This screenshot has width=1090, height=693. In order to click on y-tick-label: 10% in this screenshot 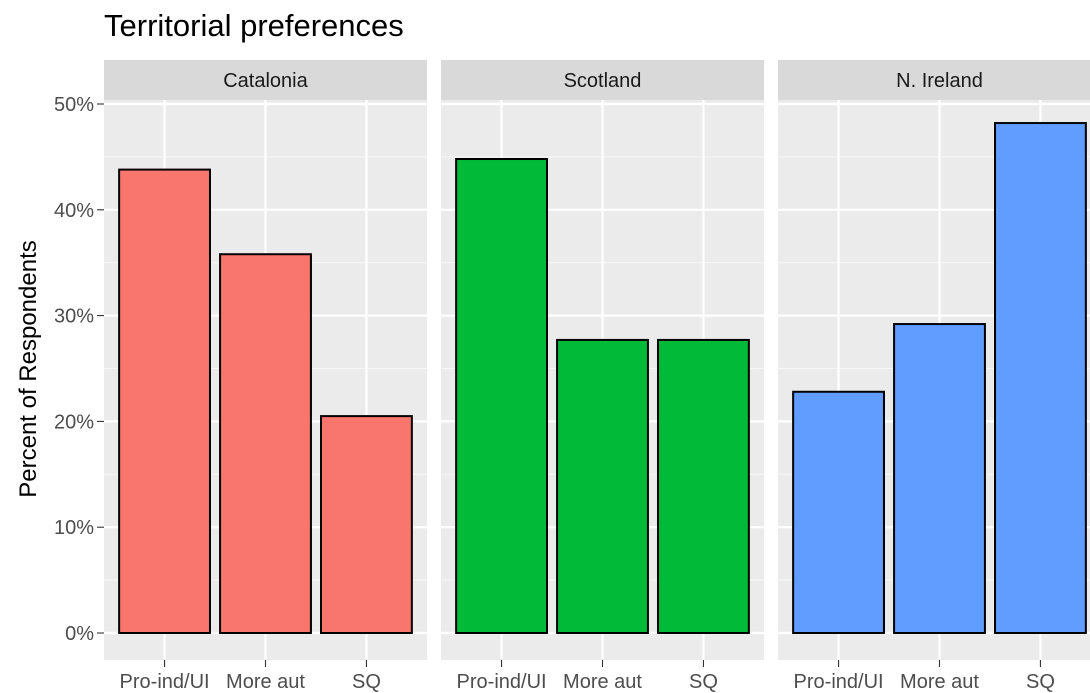, I will do `click(74, 528)`.